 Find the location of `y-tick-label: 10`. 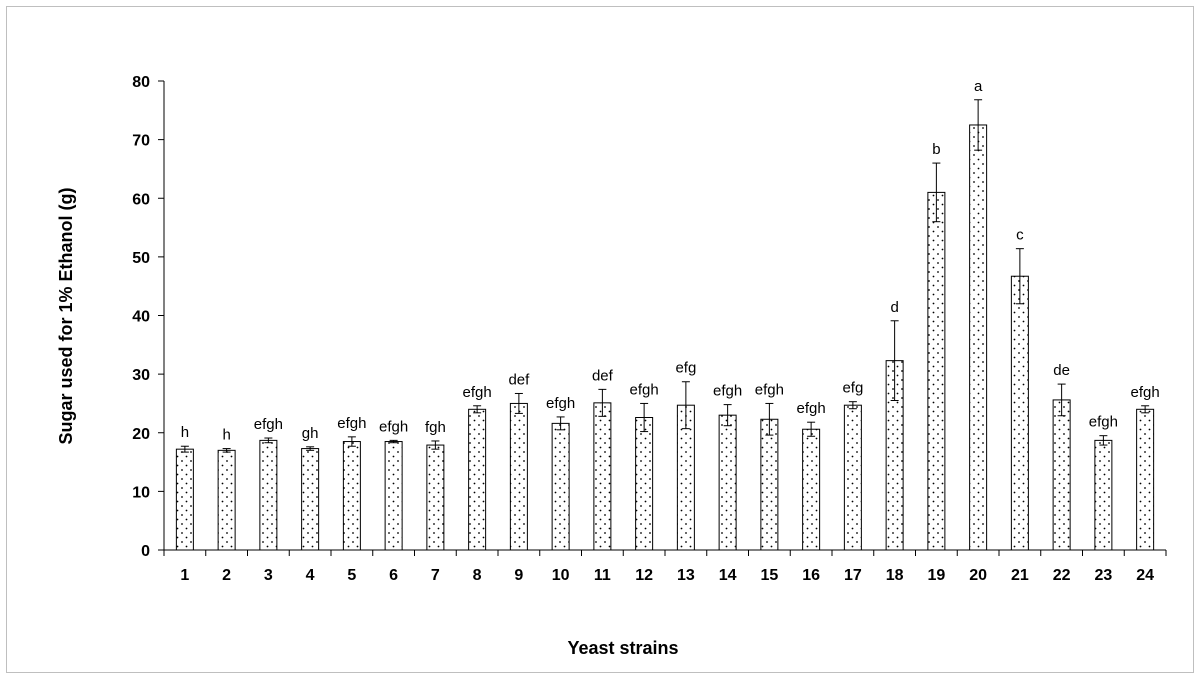

y-tick-label: 10 is located at coordinates (141, 492).